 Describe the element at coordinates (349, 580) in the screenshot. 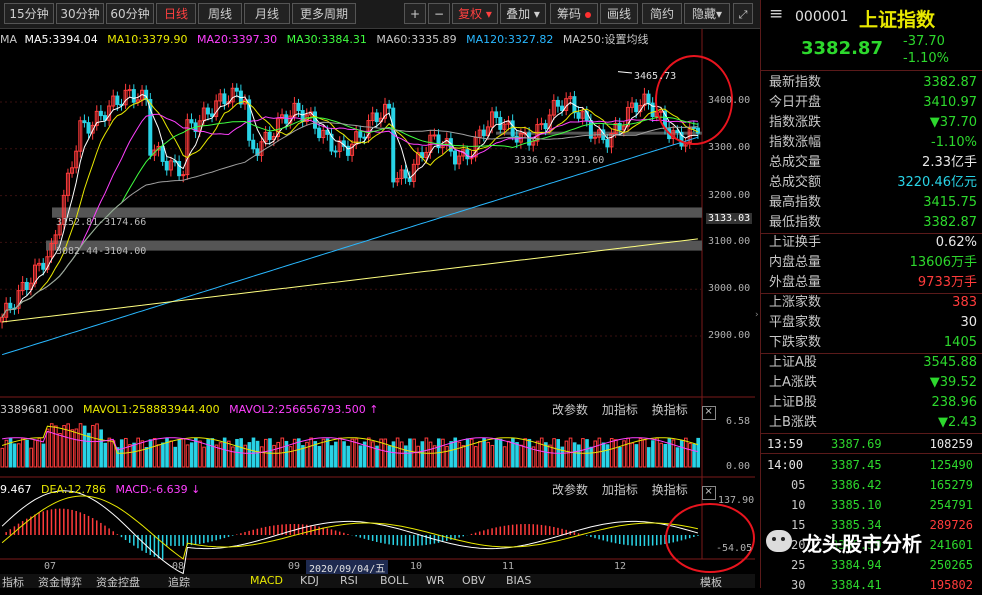

I see `tab-rsi: RSI` at that location.